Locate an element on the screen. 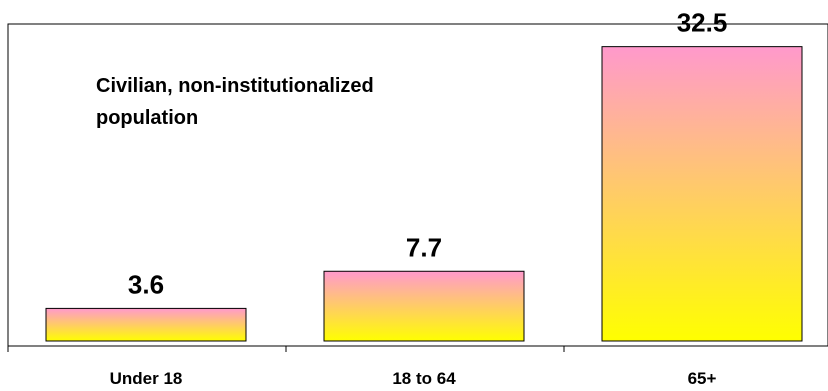 The width and height of the screenshot is (828, 391). category-label: 18 to 64 is located at coordinates (424, 378).